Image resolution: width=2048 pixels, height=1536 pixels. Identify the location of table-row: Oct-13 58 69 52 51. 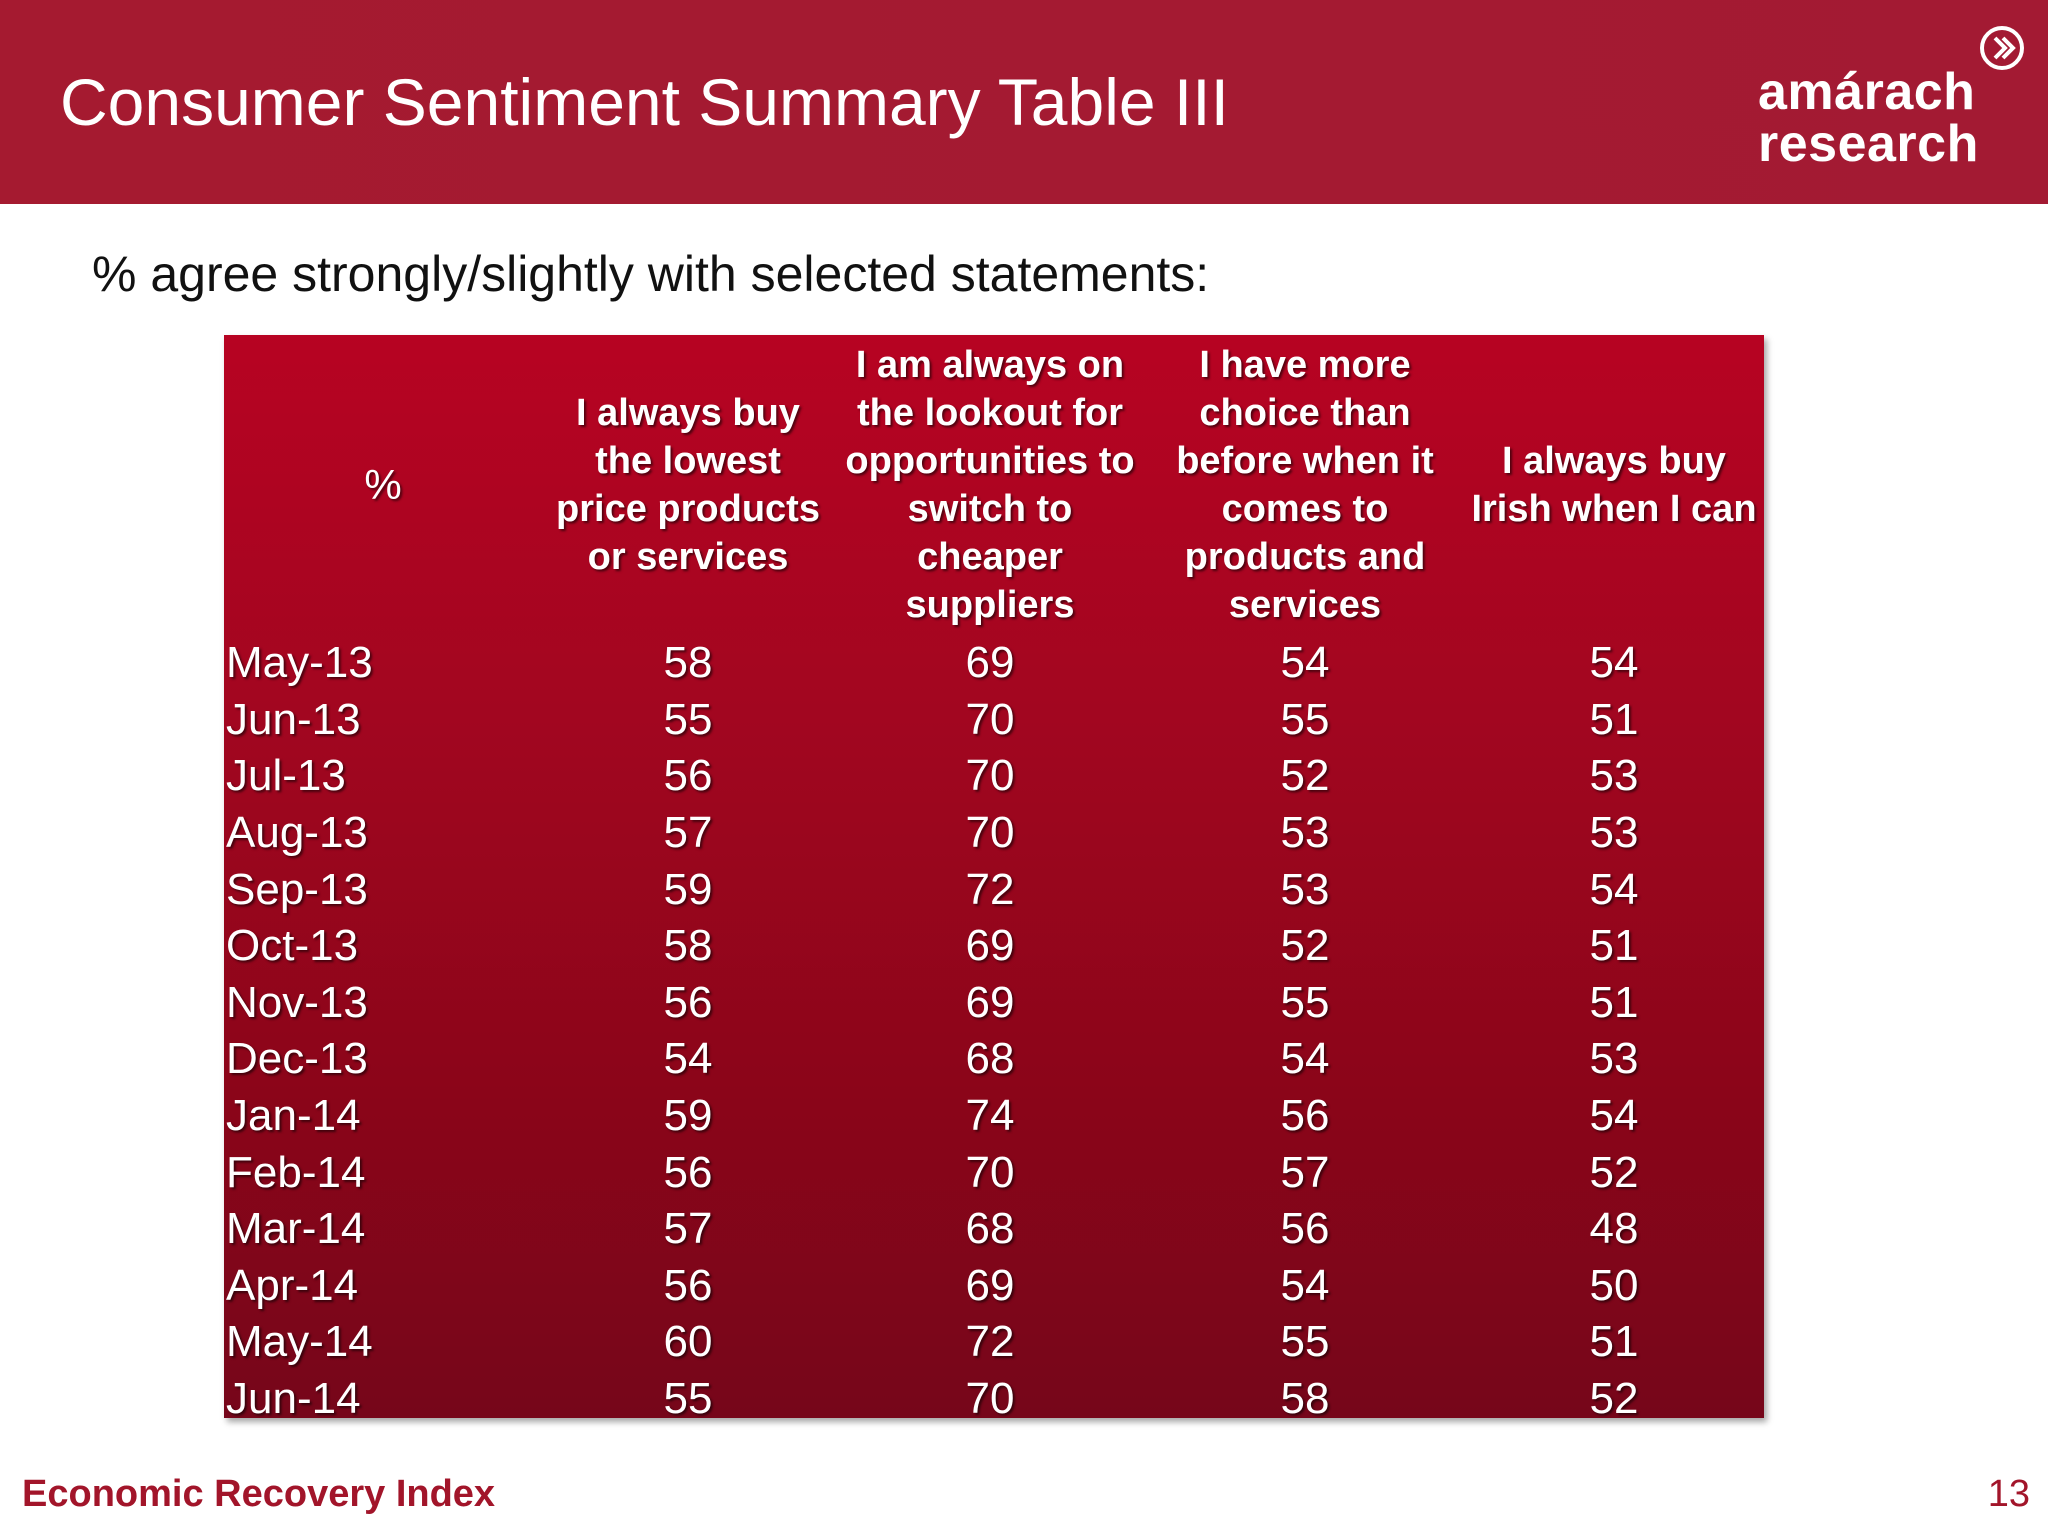
(994, 946).